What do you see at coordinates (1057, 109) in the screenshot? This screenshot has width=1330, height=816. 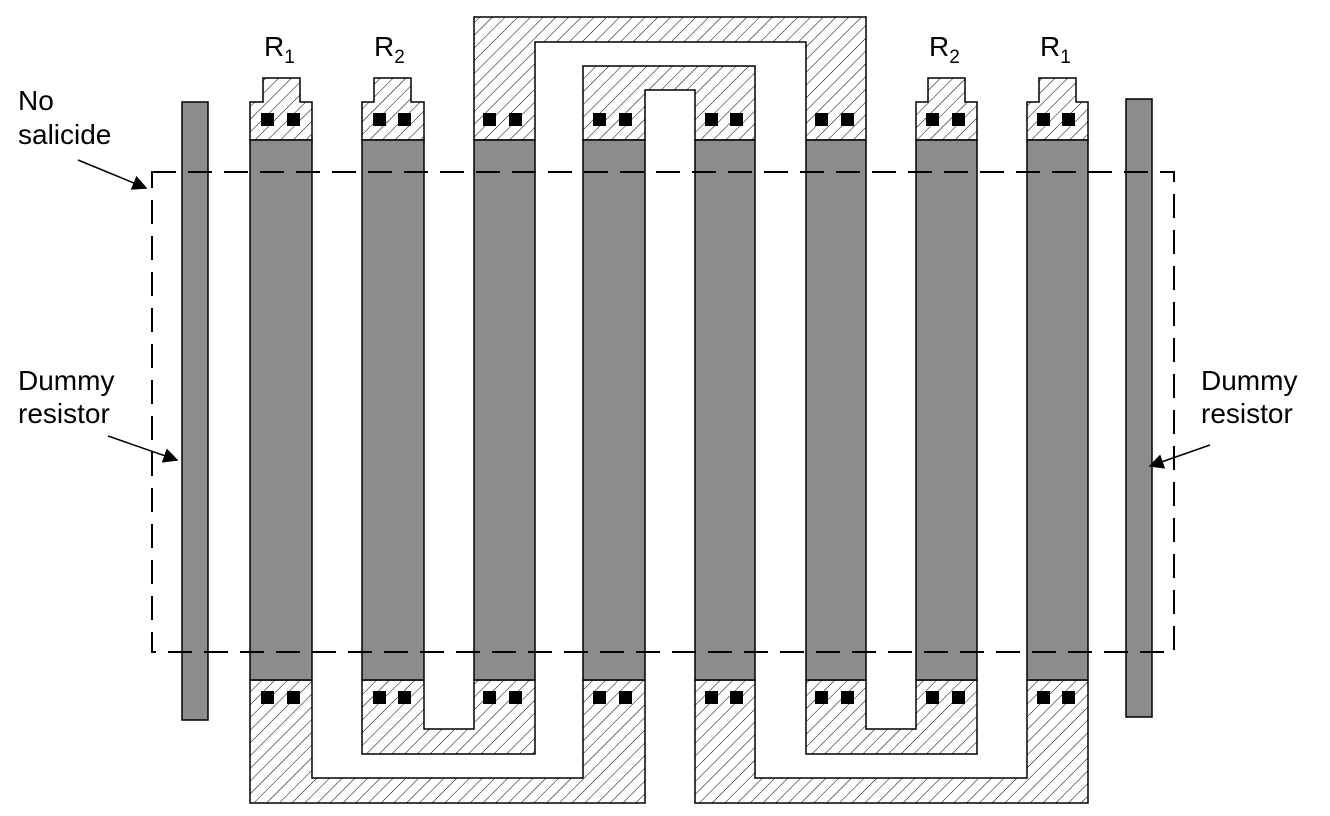 I see `terminal-pad-r1-right` at bounding box center [1057, 109].